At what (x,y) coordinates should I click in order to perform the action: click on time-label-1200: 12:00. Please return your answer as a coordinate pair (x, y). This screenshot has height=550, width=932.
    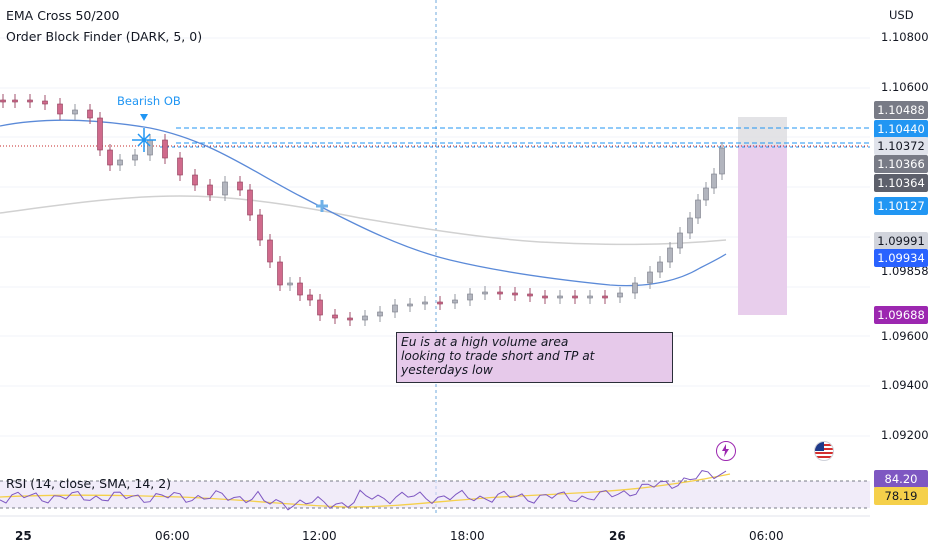
    Looking at the image, I should click on (319, 536).